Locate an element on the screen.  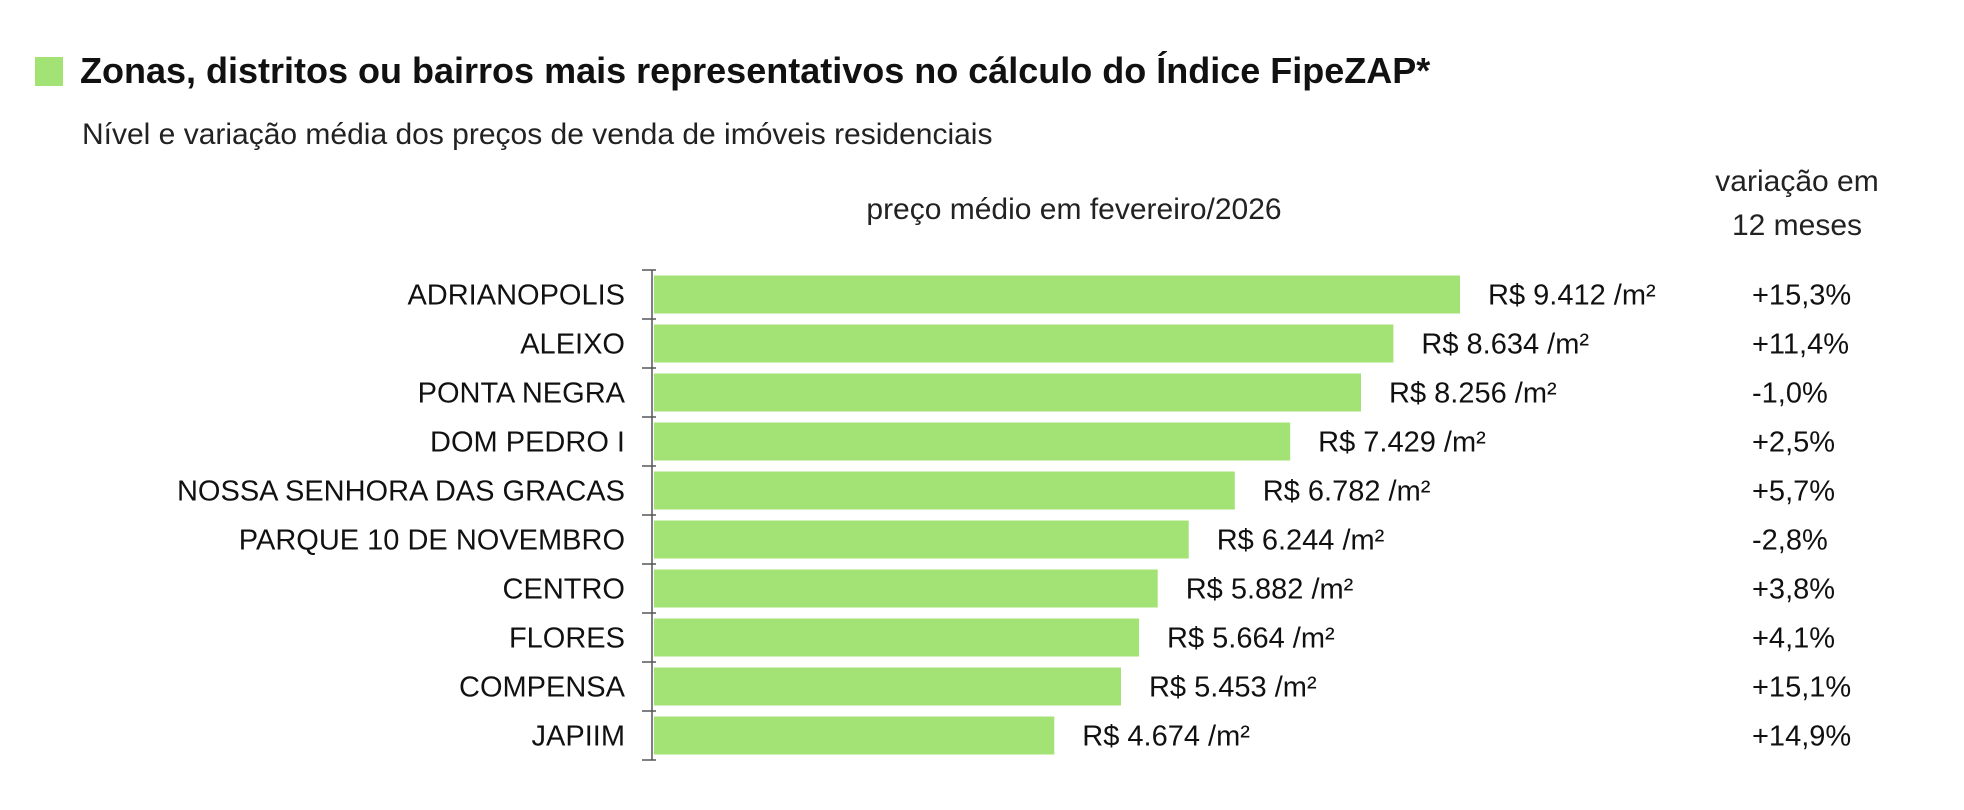
value-label: R$ 7.429 /m² is located at coordinates (1402, 443).